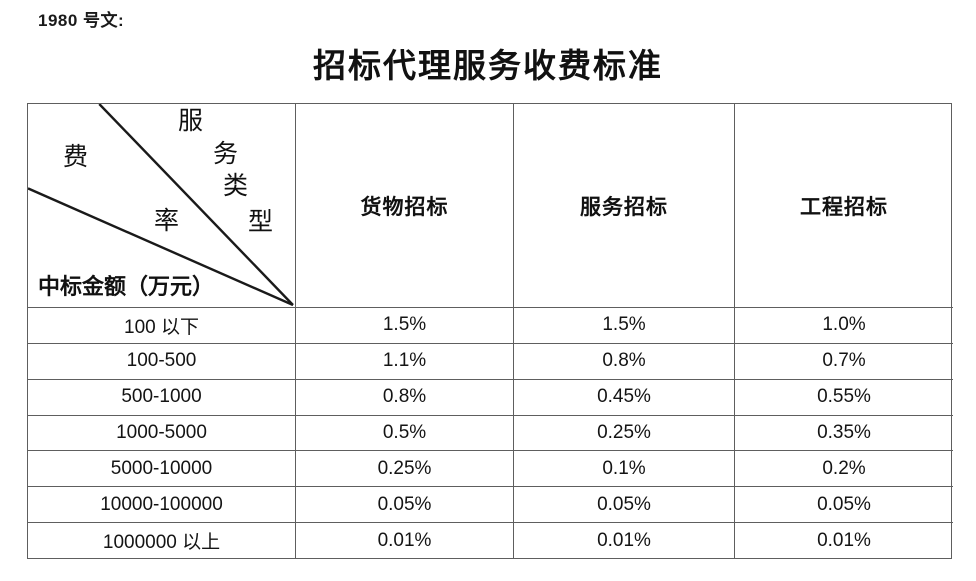 This screenshot has width=976, height=581. What do you see at coordinates (624, 469) in the screenshot?
I see `rate-cell: 0.1%` at bounding box center [624, 469].